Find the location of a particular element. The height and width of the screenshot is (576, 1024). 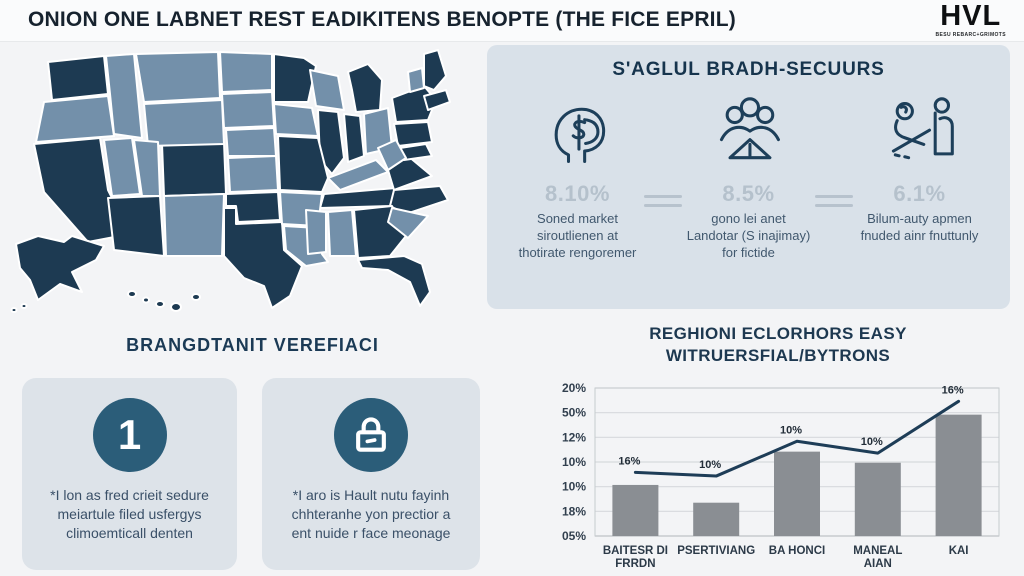

x-tick-label: PSERTIVIANG is located at coordinates (716, 551).